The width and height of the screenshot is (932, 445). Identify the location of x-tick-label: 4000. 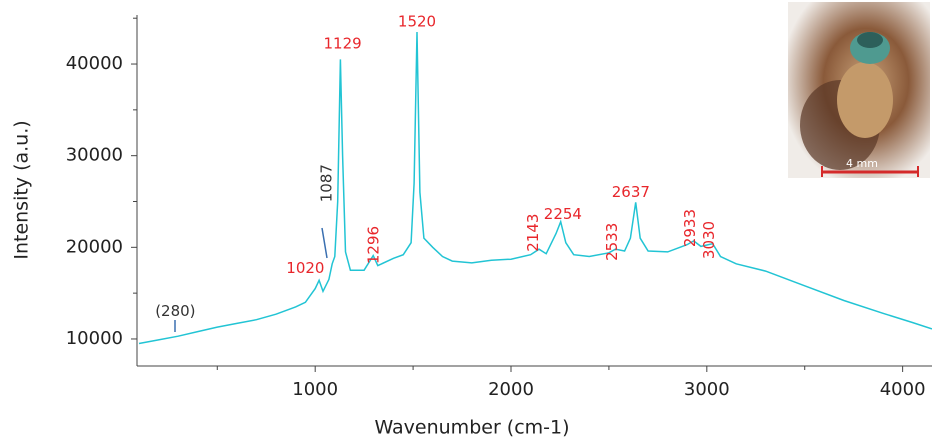
(903, 389).